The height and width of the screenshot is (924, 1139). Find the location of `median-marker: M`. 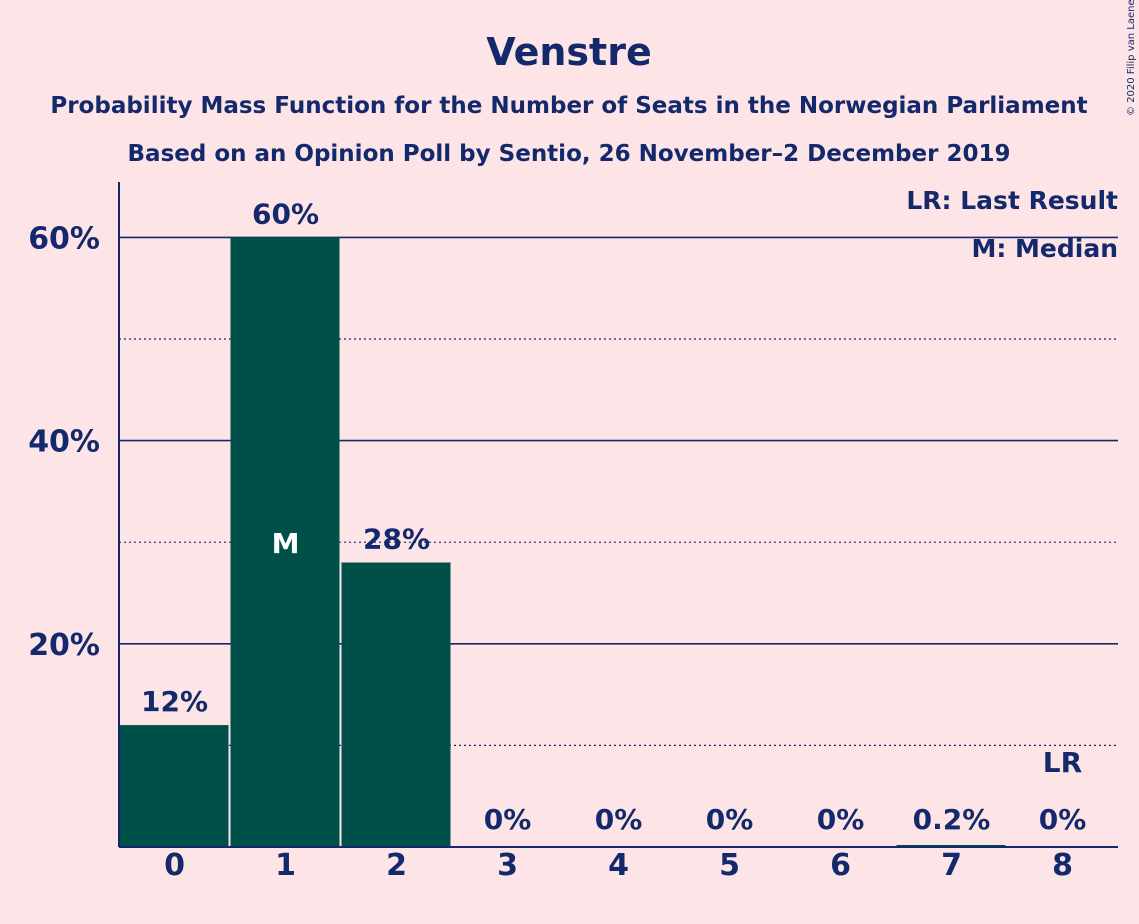

median-marker: M is located at coordinates (286, 543).